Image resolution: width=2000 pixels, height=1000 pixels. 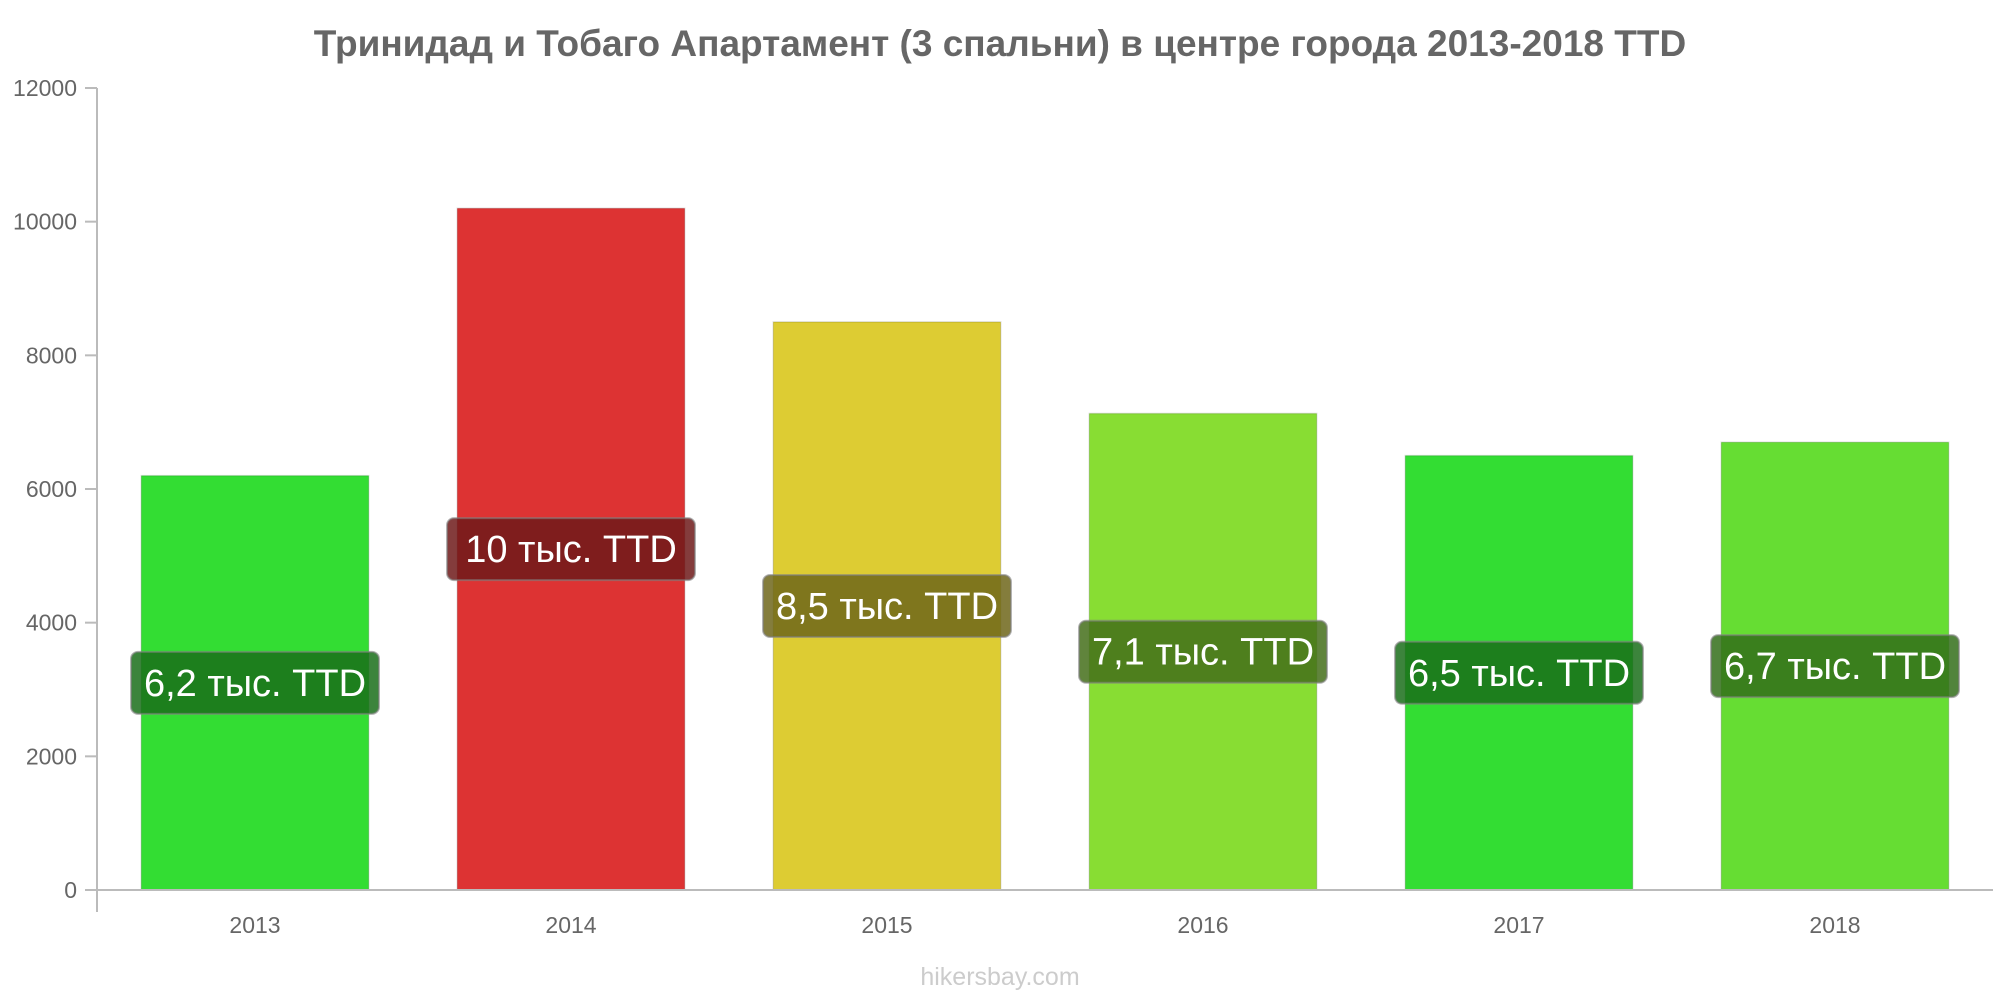 I want to click on x-axis: 2013 2014 2015 2016 2017 2018, so click(x=1039, y=913).